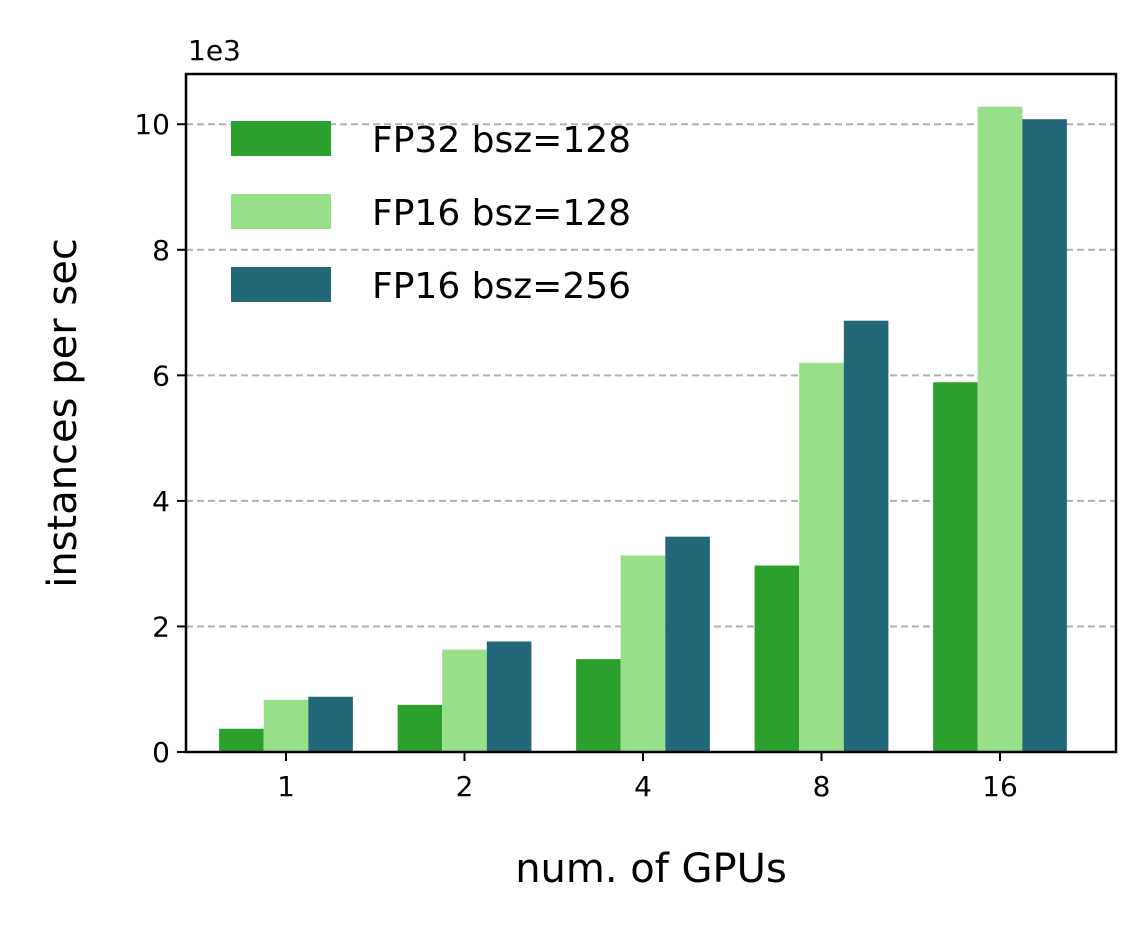 The image size is (1145, 925). I want to click on x-axis-label: num. of GPUs, so click(651, 869).